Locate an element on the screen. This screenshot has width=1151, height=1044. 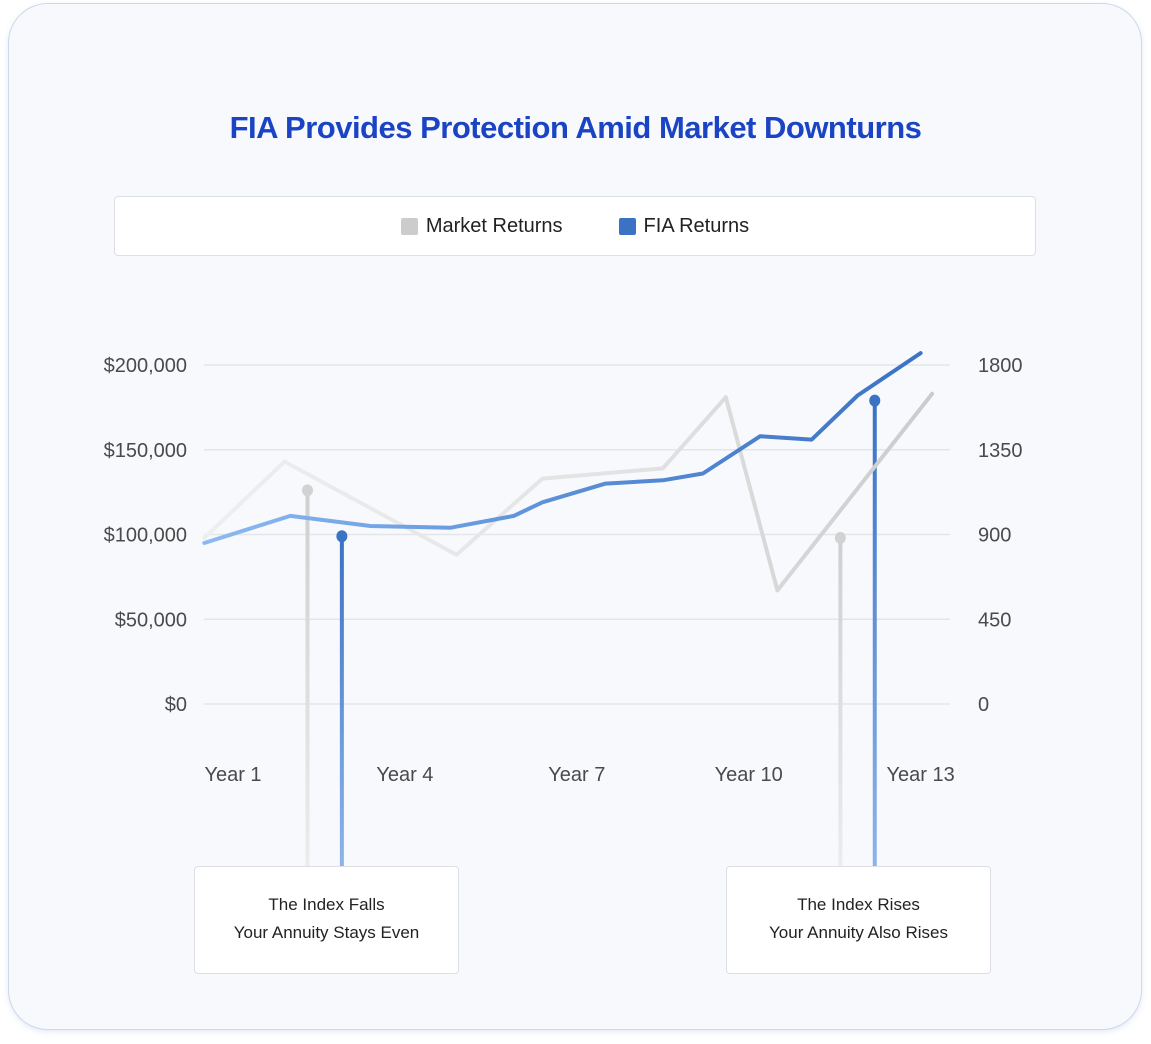
x-tick: Year 4 is located at coordinates (404, 775).